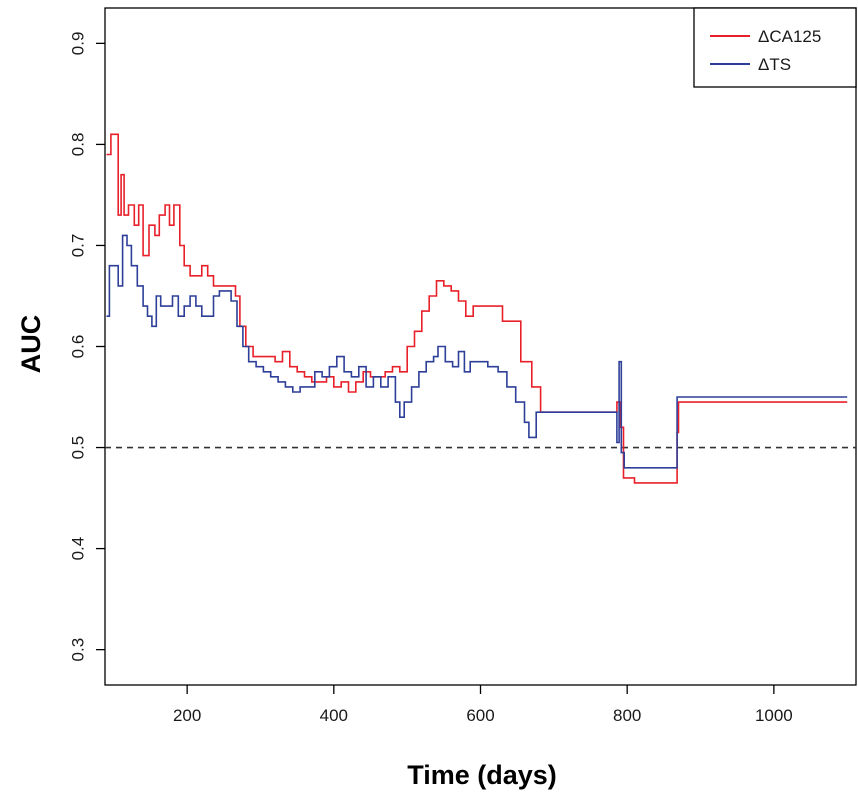 The width and height of the screenshot is (858, 794). I want to click on y-axis: 0.3 0.4 0.5 0.6 0.7 0.8 0.9, so click(87, 347).